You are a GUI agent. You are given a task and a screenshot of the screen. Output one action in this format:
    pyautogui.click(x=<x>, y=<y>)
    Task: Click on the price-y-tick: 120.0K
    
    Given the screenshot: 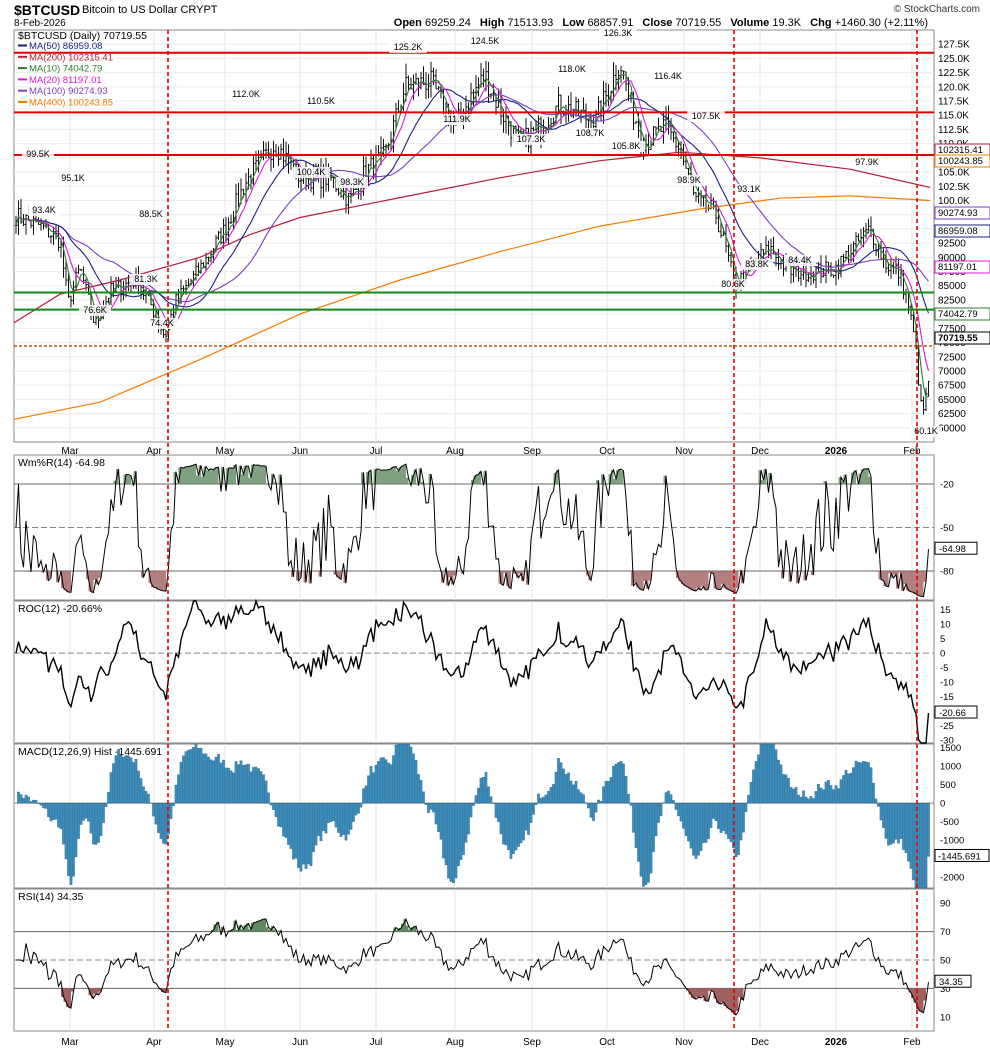 What is the action you would take?
    pyautogui.click(x=954, y=87)
    